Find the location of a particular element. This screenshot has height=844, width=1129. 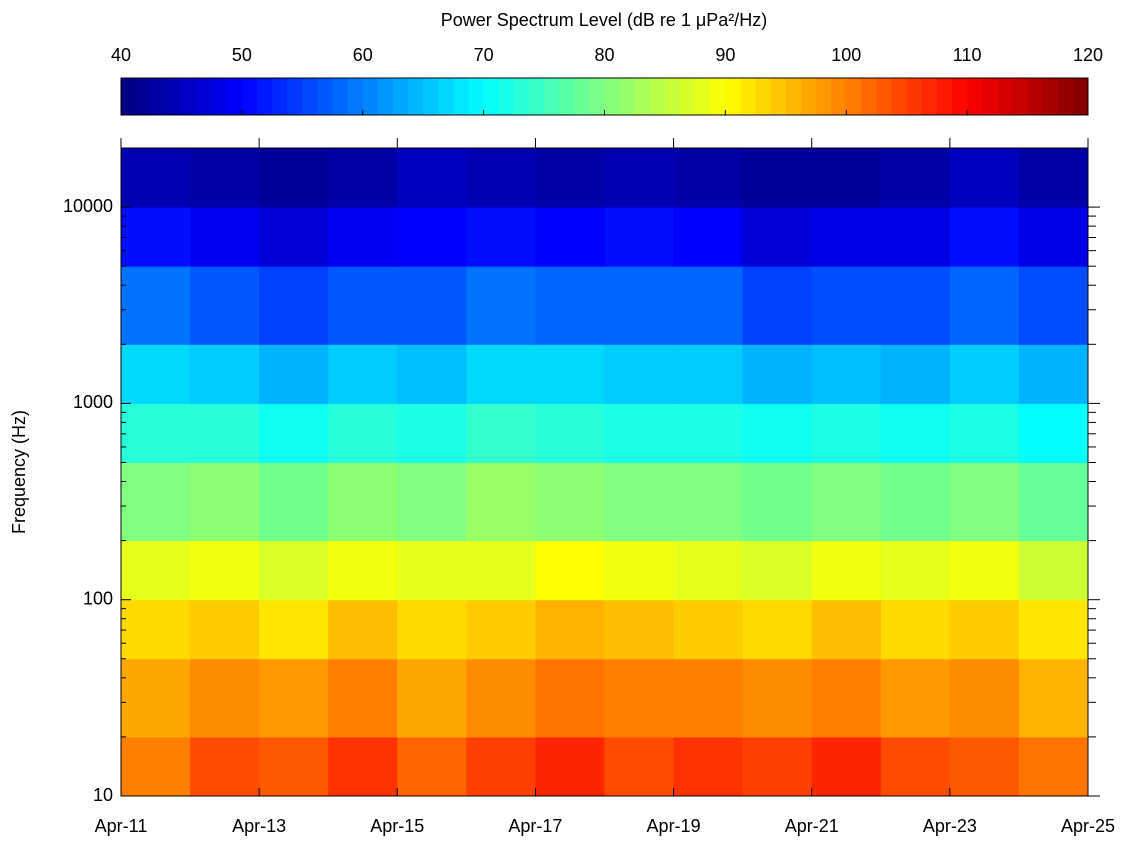

y-axis-label: Frequency (Hz) is located at coordinates (19, 472).